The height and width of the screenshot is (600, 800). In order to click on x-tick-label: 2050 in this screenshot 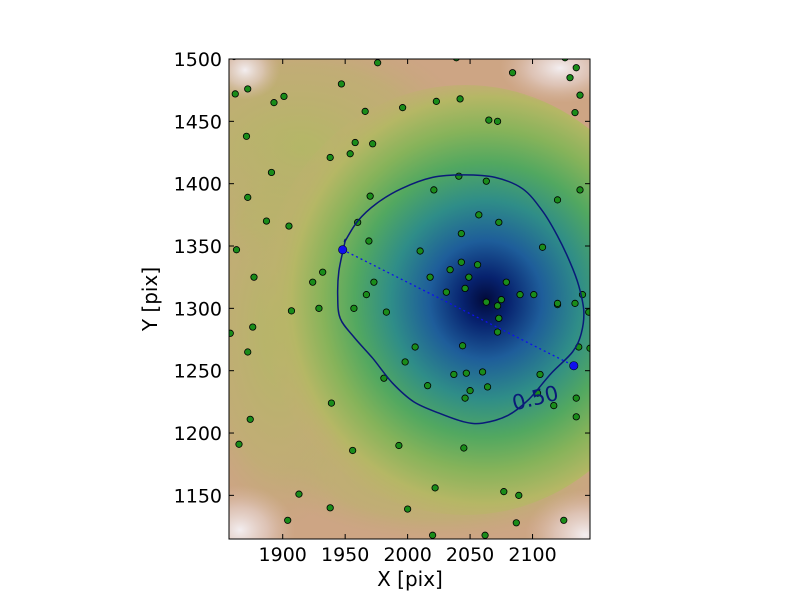, I will do `click(470, 555)`.